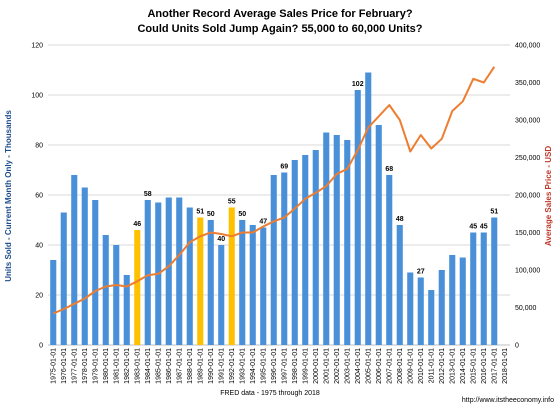 Image resolution: width=560 pixels, height=407 pixels. Describe the element at coordinates (284, 366) in the screenshot. I see `x-tick-label: 1997-01-01` at that location.